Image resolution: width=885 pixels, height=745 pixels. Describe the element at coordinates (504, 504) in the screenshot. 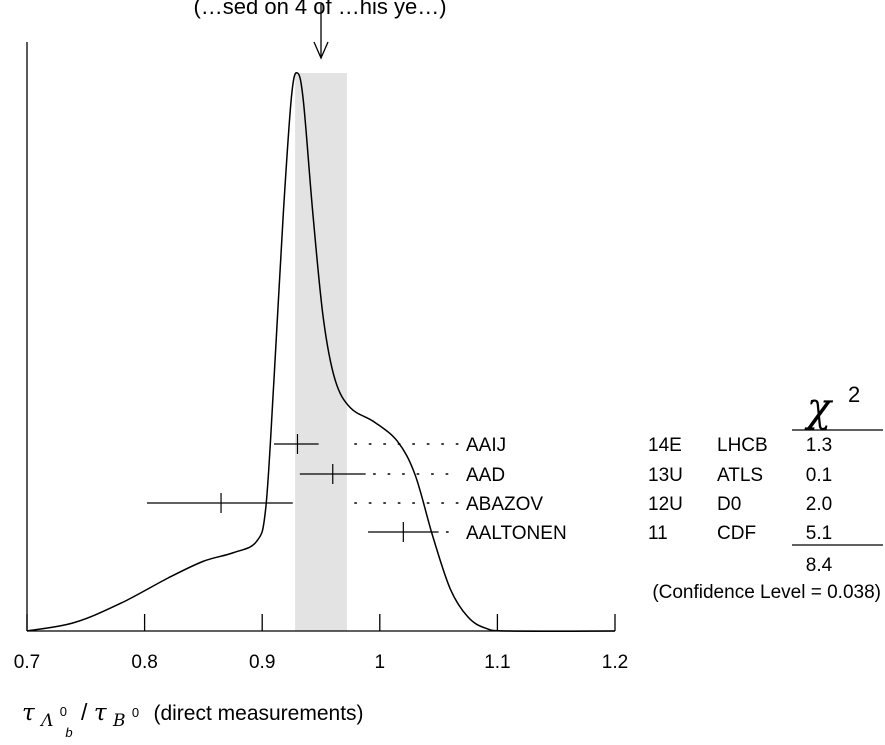

I see `author-label: ABAZOV` at that location.